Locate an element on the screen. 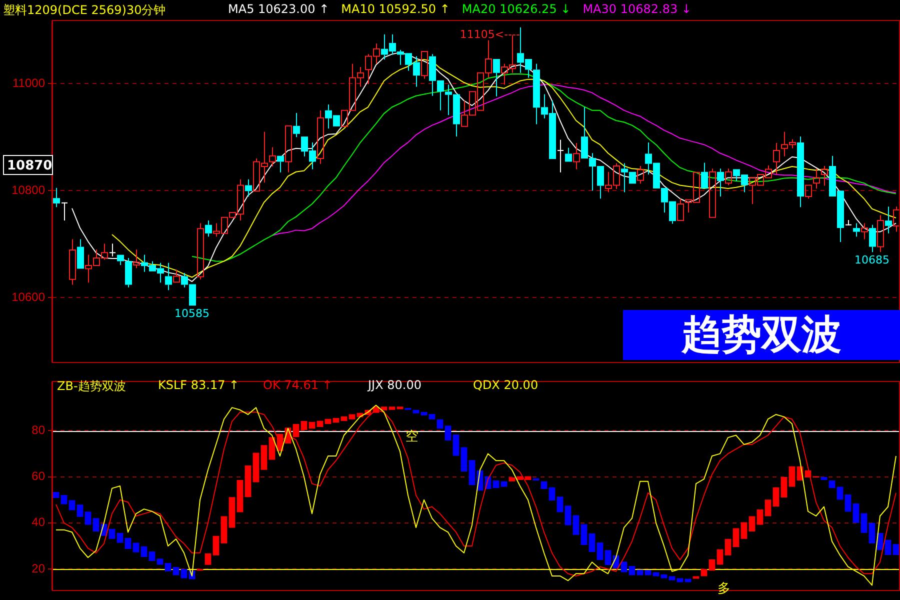 The image size is (900, 600). y-tick-label: 11000 is located at coordinates (29, 83).